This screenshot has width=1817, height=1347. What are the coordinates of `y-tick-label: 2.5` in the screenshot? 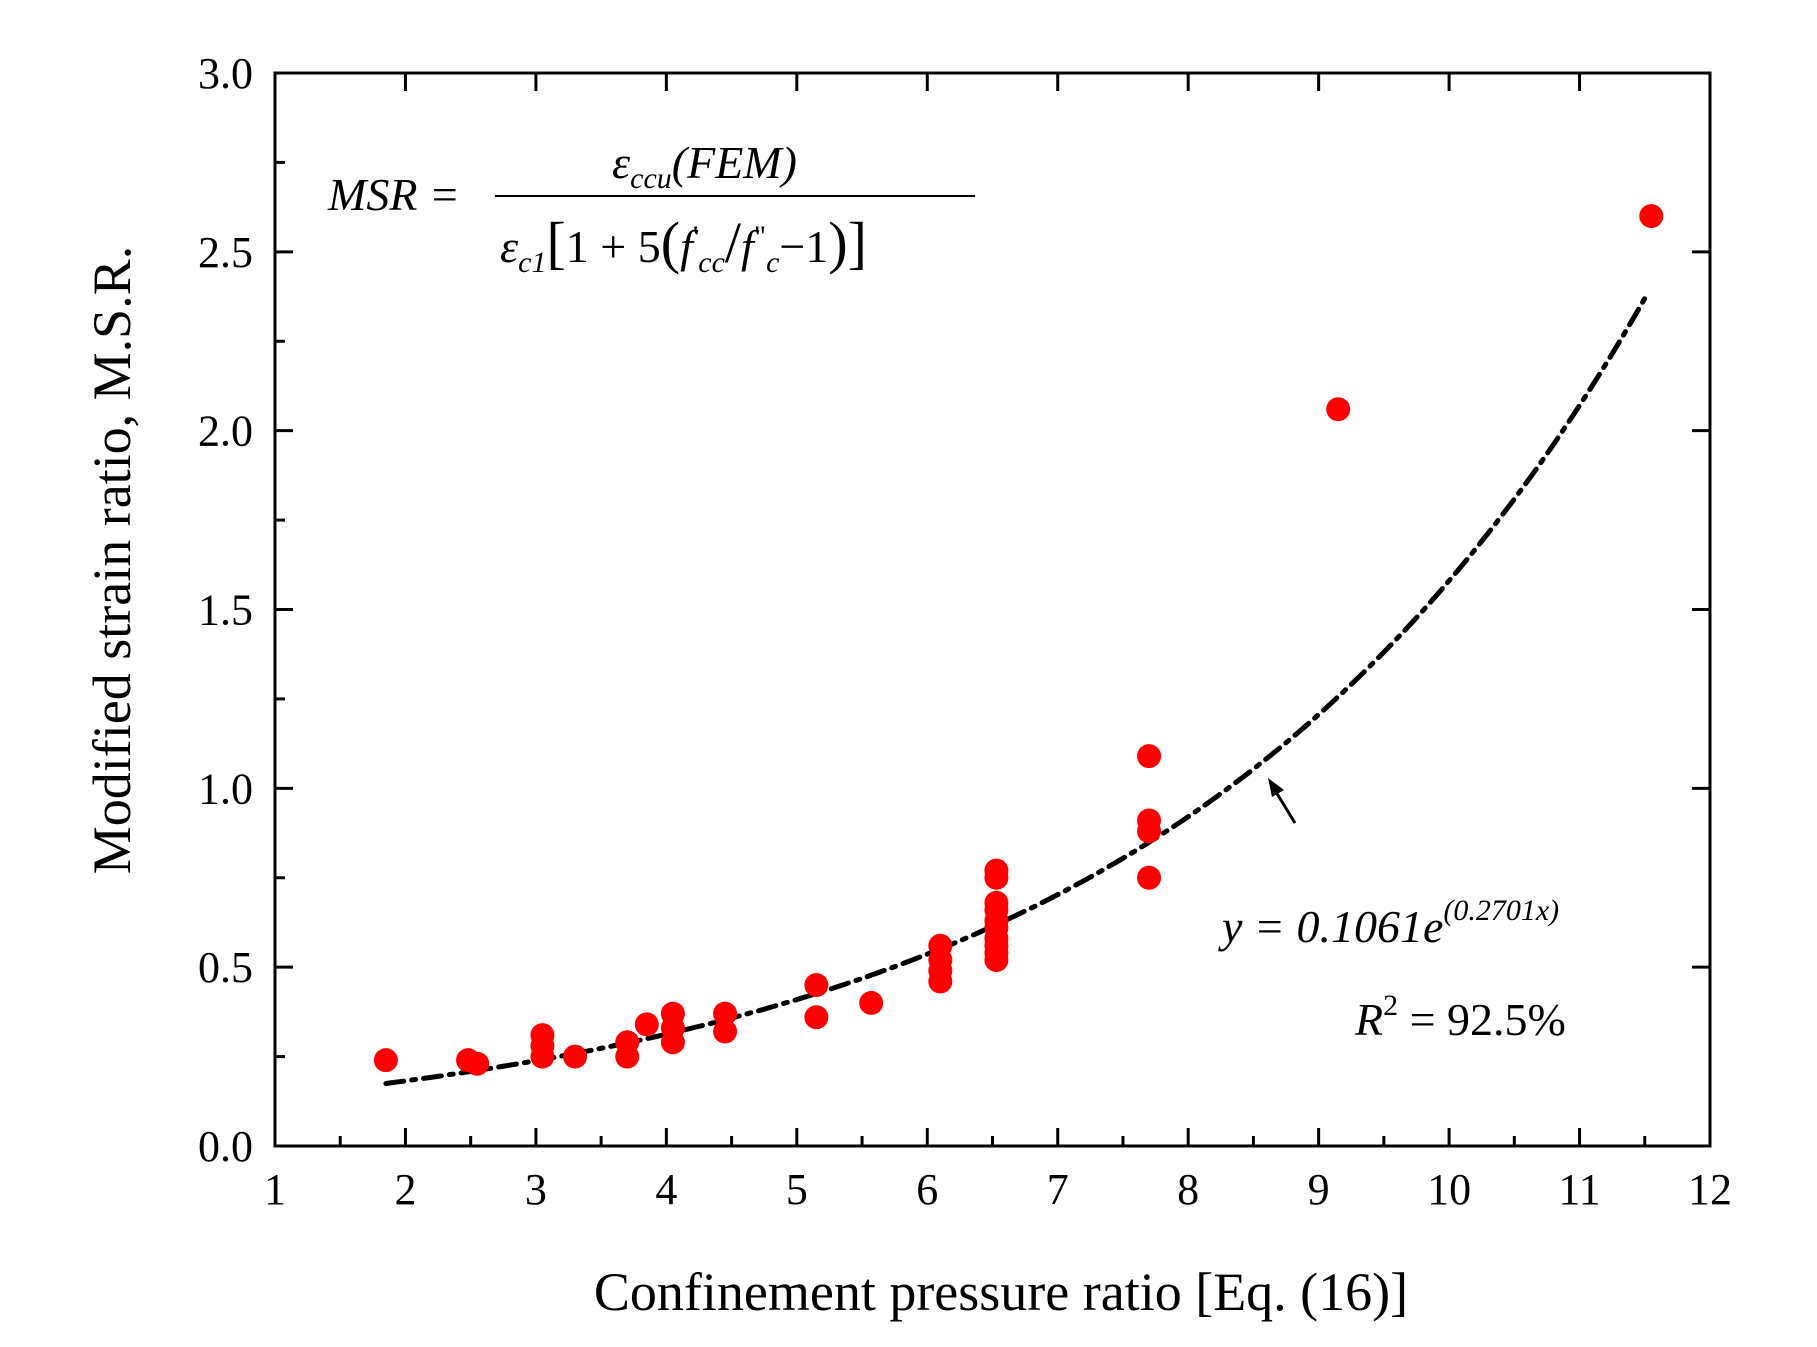 It's located at (225, 252).